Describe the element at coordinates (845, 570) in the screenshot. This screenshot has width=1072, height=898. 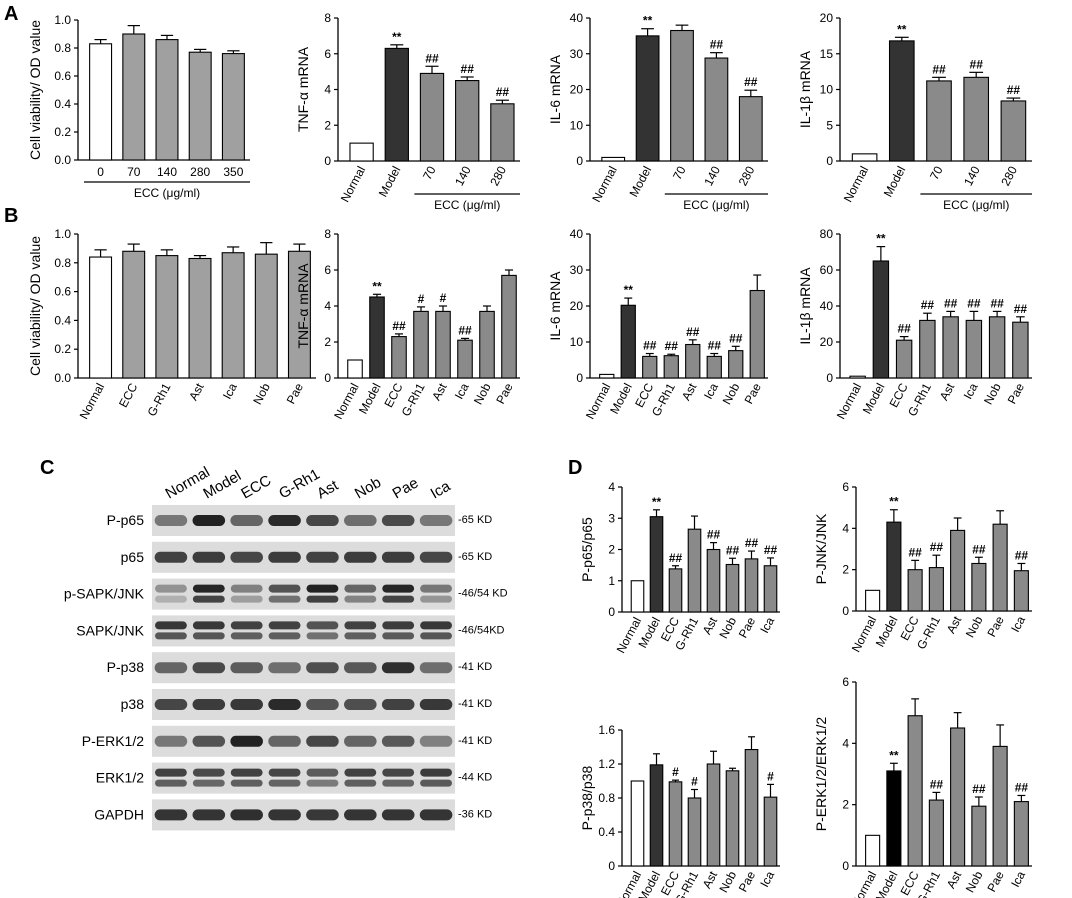
I see `y-tick-label: 2` at that location.